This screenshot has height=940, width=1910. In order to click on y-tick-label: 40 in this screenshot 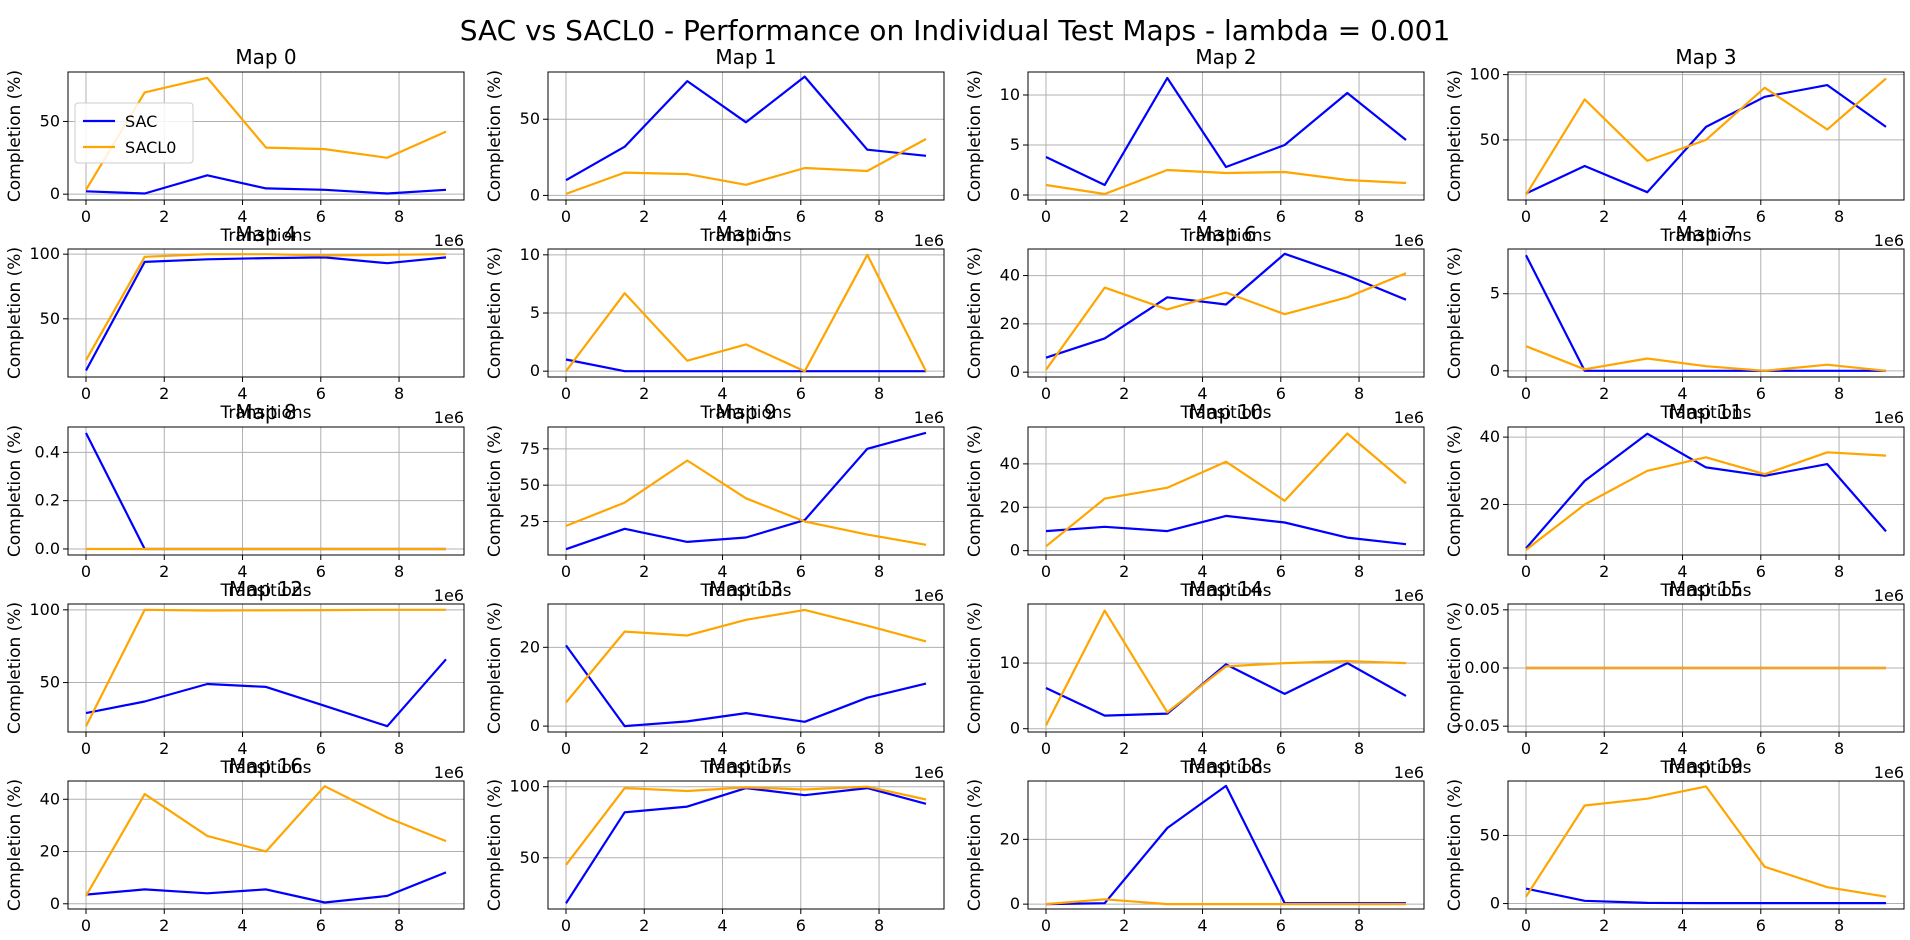, I will do `click(1490, 436)`.